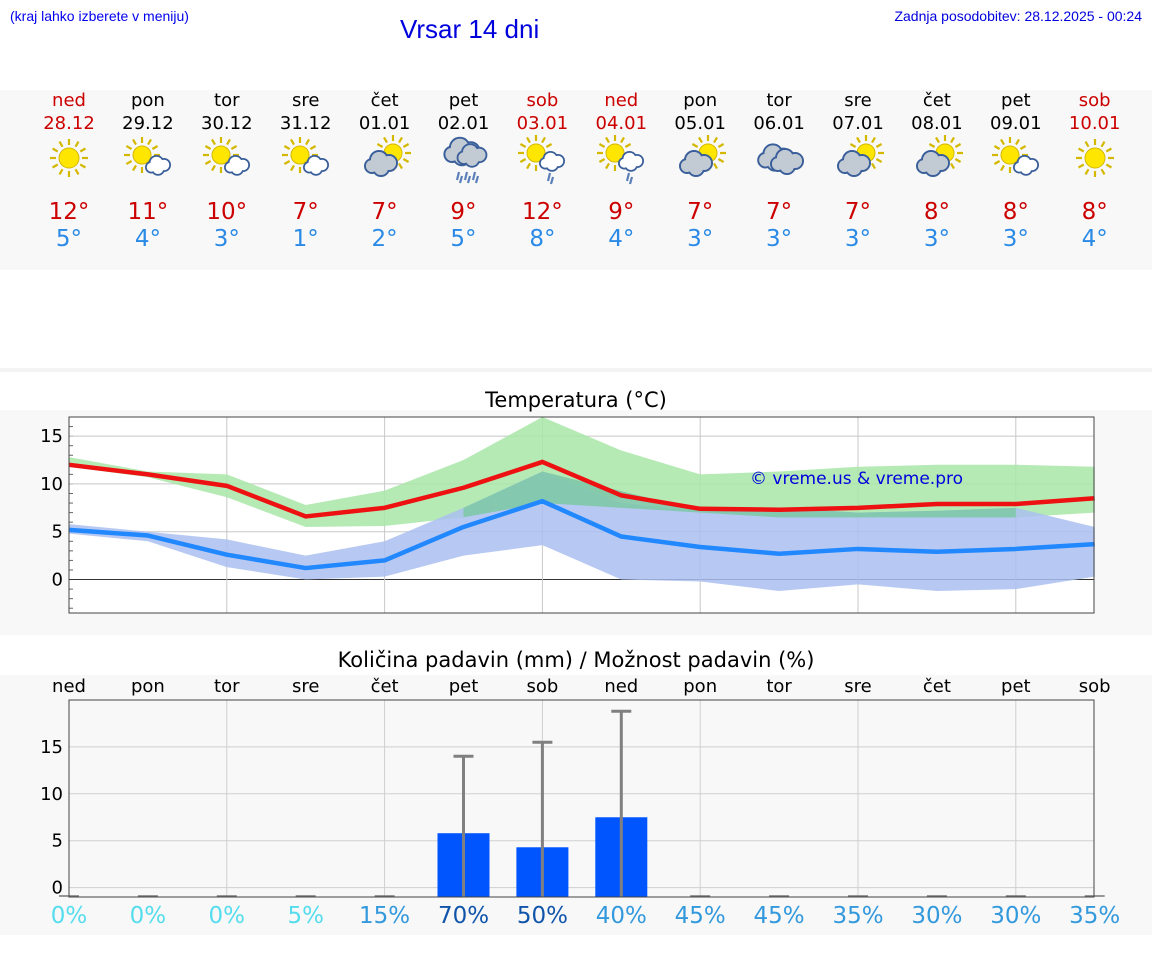 This screenshot has height=975, width=1152. I want to click on min-temp: 8°, so click(542, 239).